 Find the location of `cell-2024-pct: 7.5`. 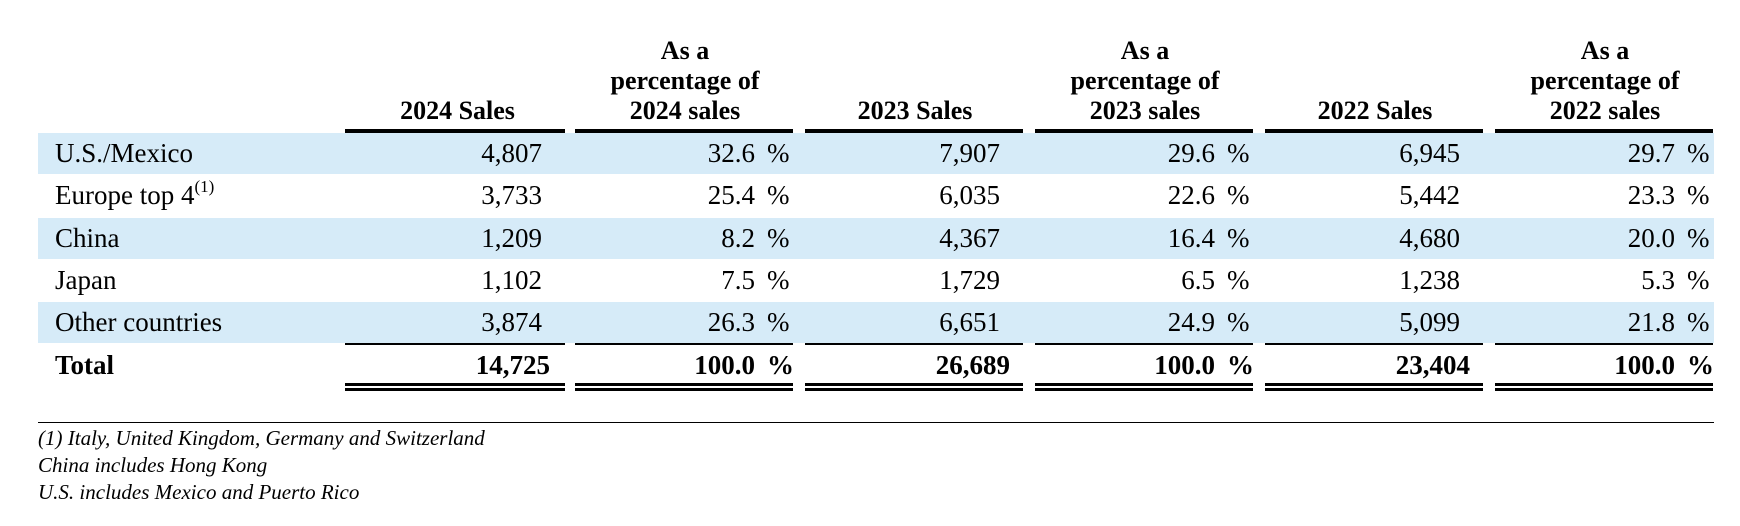

cell-2024-pct: 7.5 is located at coordinates (738, 280).